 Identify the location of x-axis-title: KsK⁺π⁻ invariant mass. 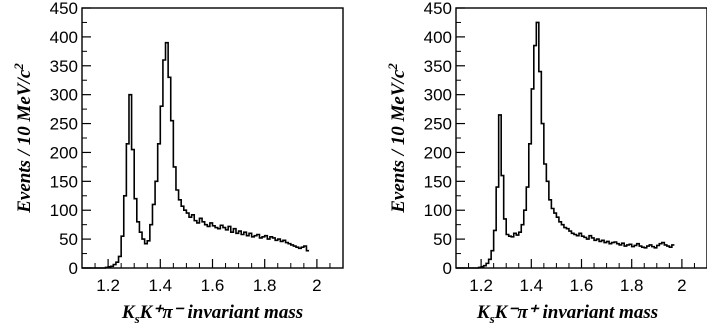
(212, 314).